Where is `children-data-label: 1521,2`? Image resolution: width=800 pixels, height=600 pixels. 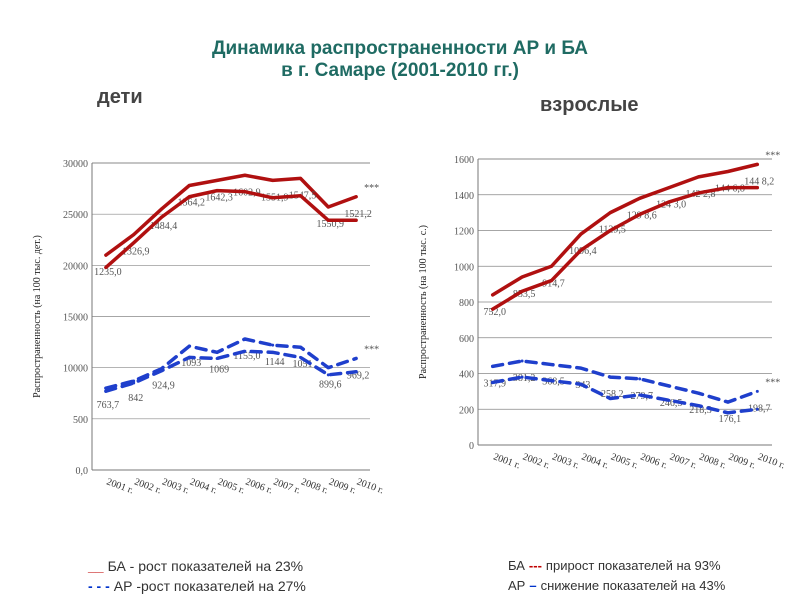
children-data-label: 1521,2 is located at coordinates (358, 214).